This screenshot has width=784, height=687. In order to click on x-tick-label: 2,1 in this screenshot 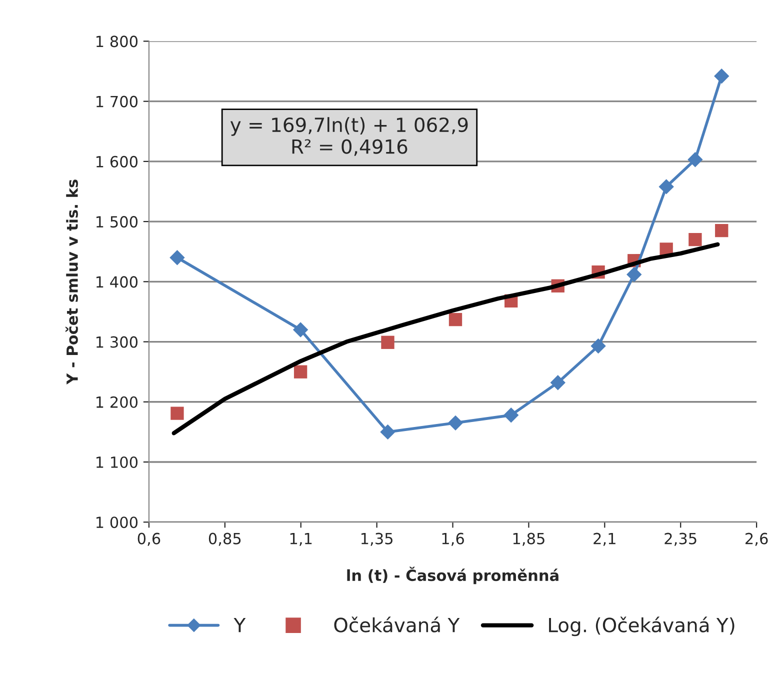, I will do `click(605, 539)`.